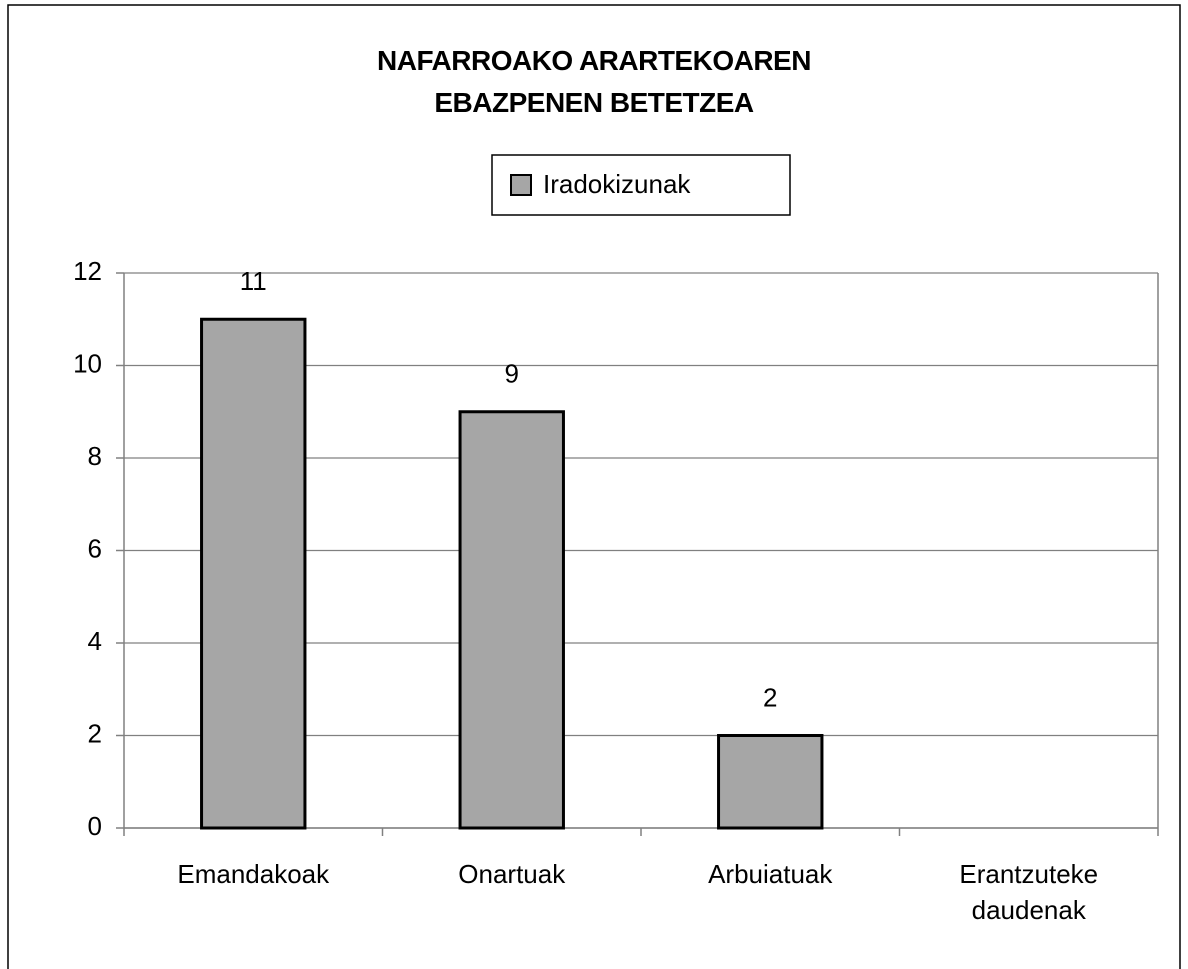 The image size is (1188, 969). I want to click on y-tick-label: 10, so click(87, 363).